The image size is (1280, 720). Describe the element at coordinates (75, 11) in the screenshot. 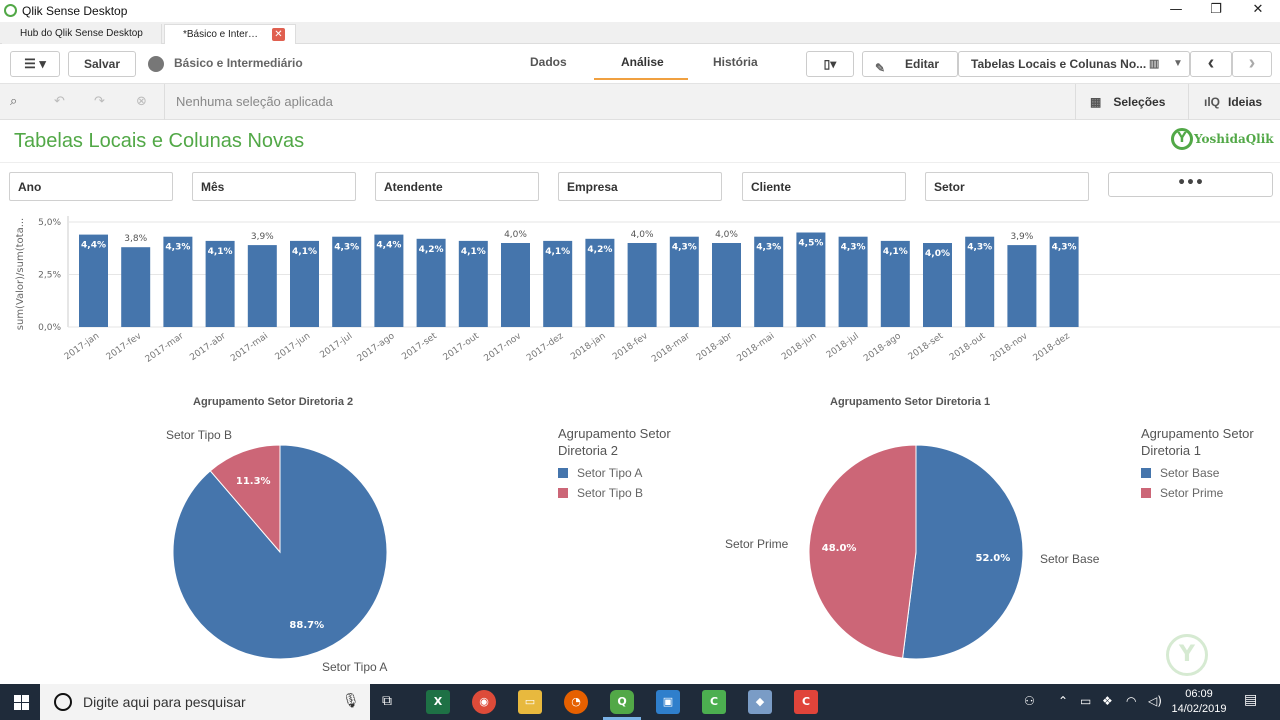

I see `window-title: Qlik Sense Desktop` at that location.